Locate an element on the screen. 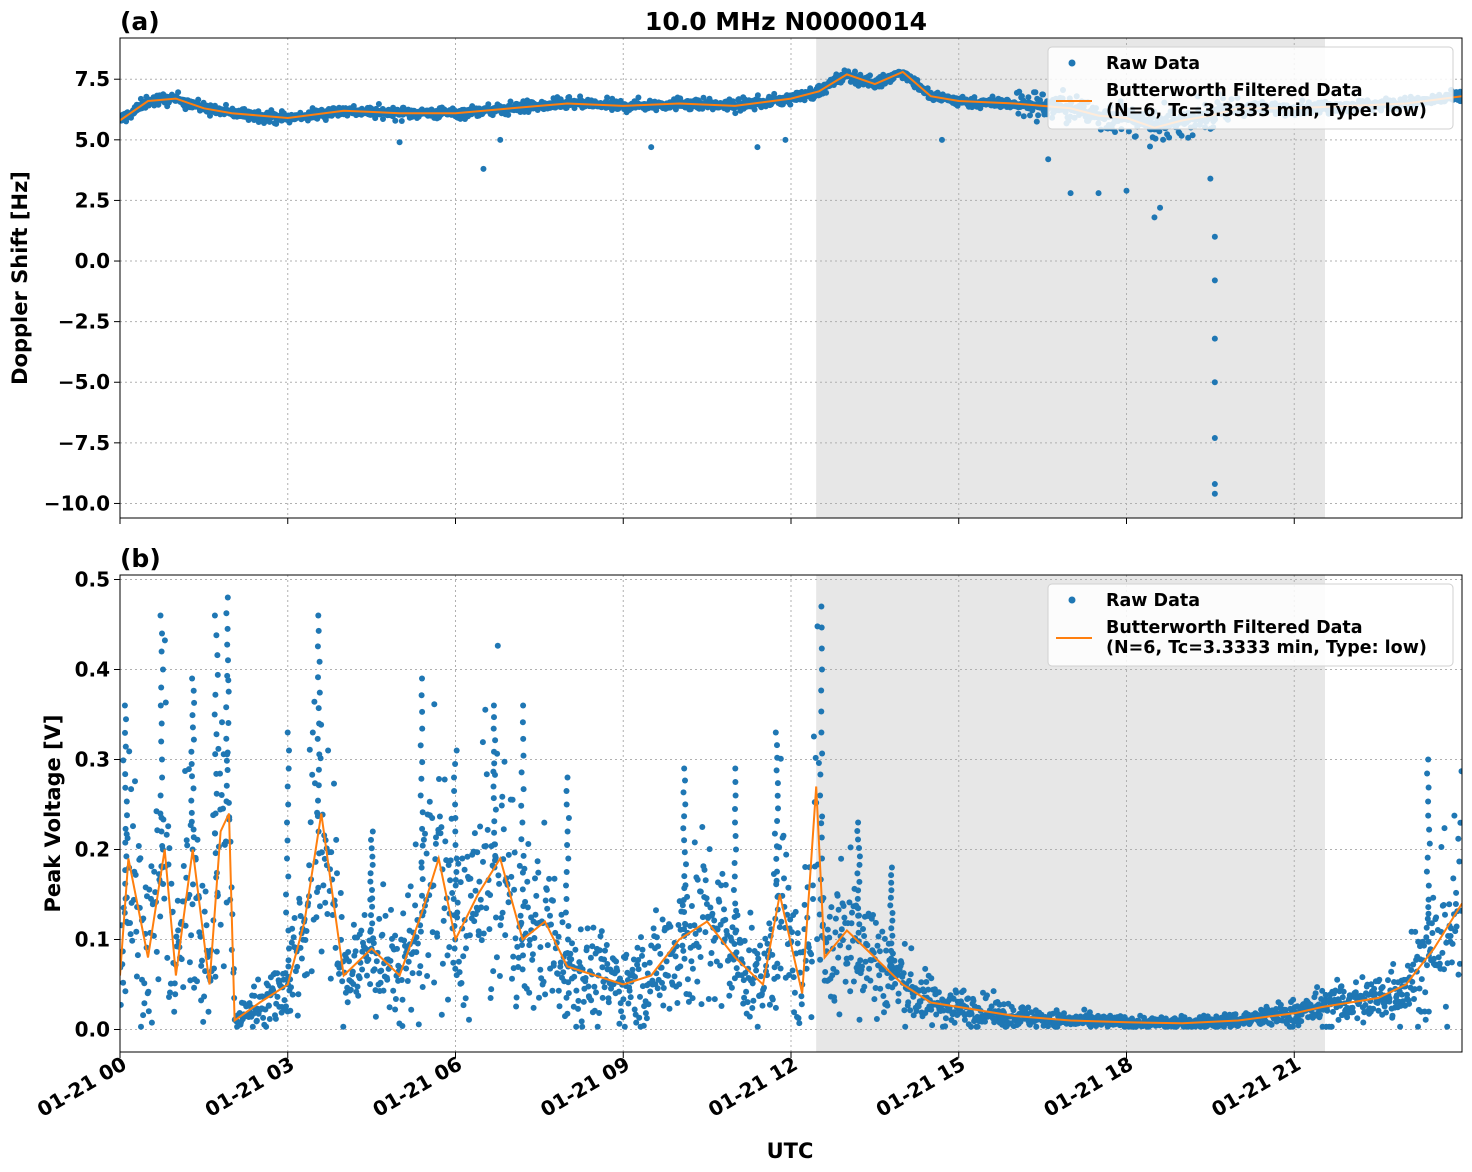 This screenshot has height=1172, width=1472. panel-label: (b) is located at coordinates (140, 558).